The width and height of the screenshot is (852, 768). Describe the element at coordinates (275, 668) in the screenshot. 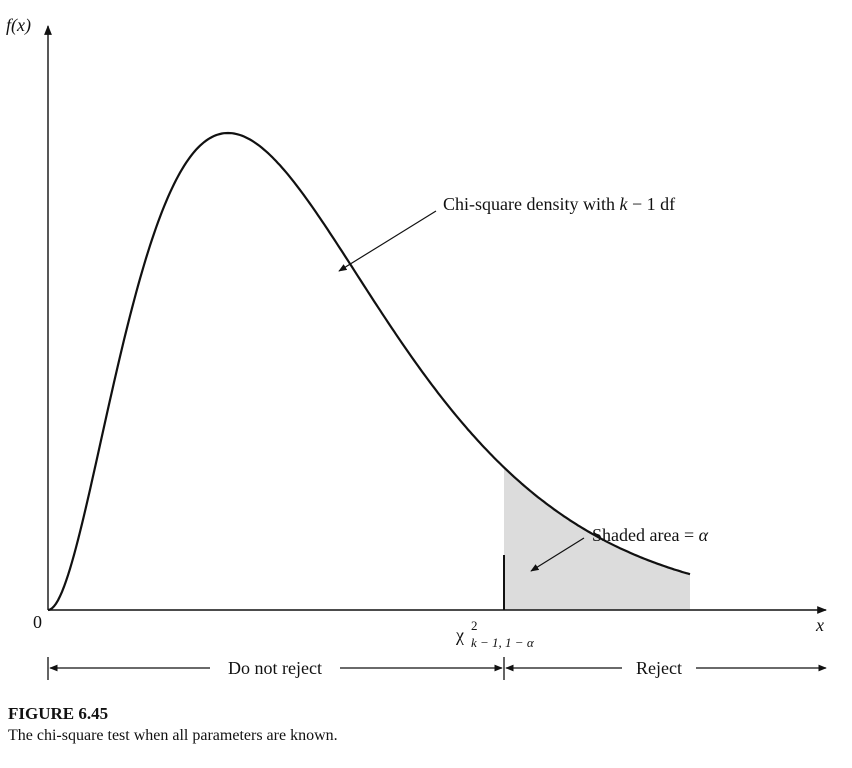

I see `do-not-reject-label: Do not reject` at that location.